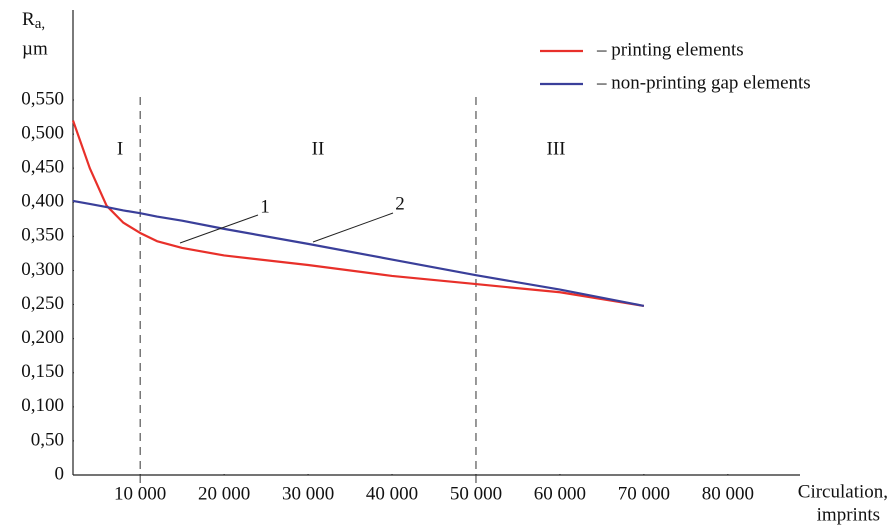  I want to click on y-tick-label: 0,100, so click(42, 405).